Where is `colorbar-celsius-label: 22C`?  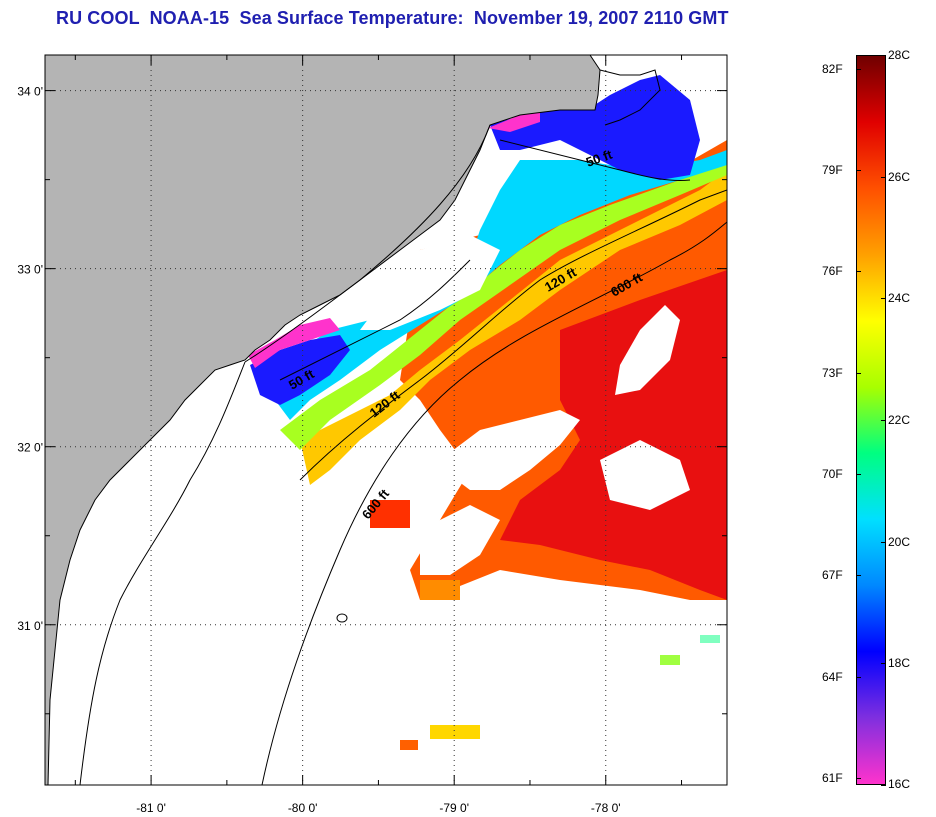
colorbar-celsius-label: 22C is located at coordinates (899, 420).